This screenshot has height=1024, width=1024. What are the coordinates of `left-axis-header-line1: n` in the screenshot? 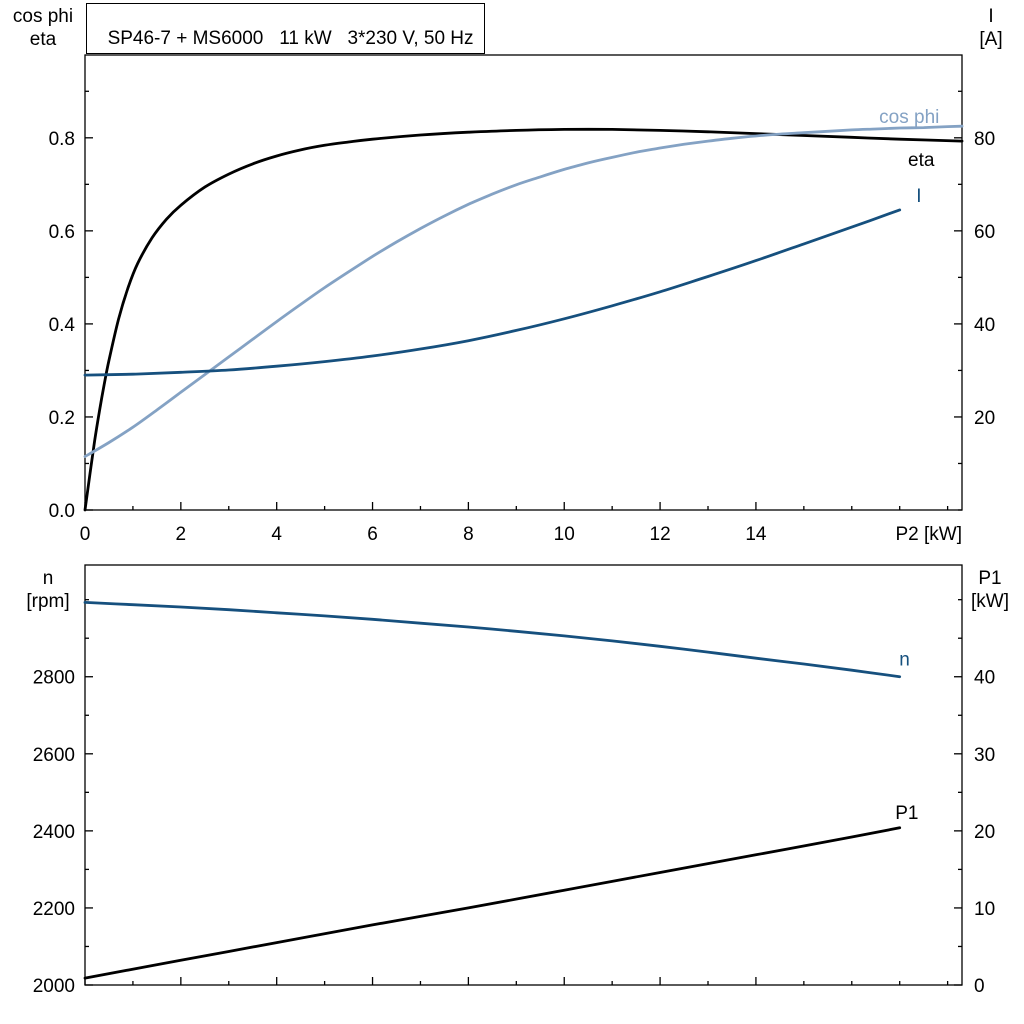 It's located at (48, 578).